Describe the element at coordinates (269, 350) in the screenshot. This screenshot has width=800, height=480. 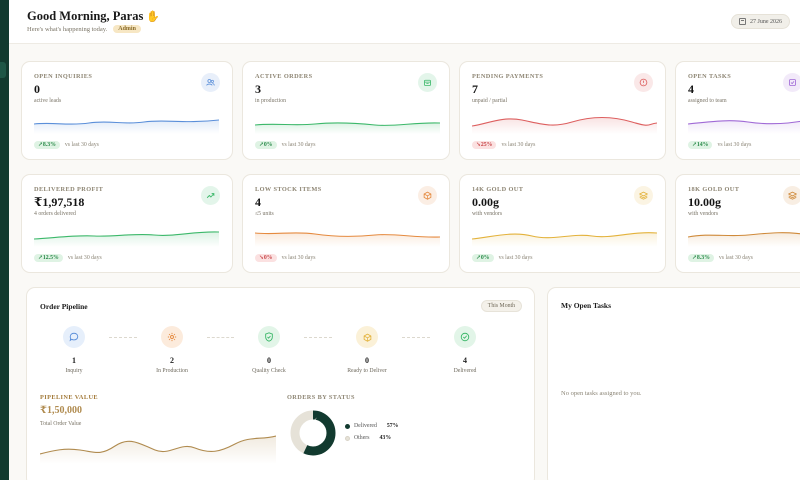
I see `pipeline-stage: 0 Quality Check` at that location.